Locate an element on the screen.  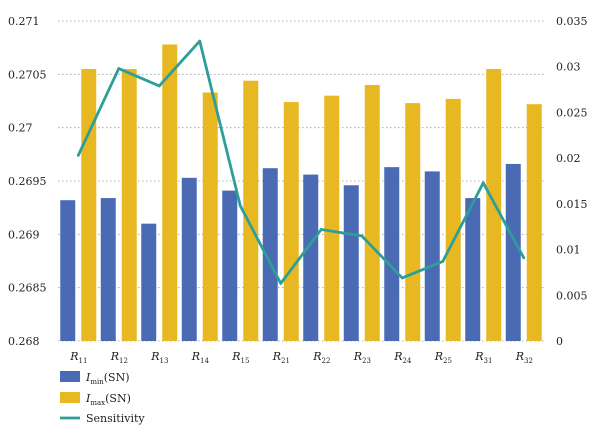
left-tick-label: 0.2695 is located at coordinates (27, 181).